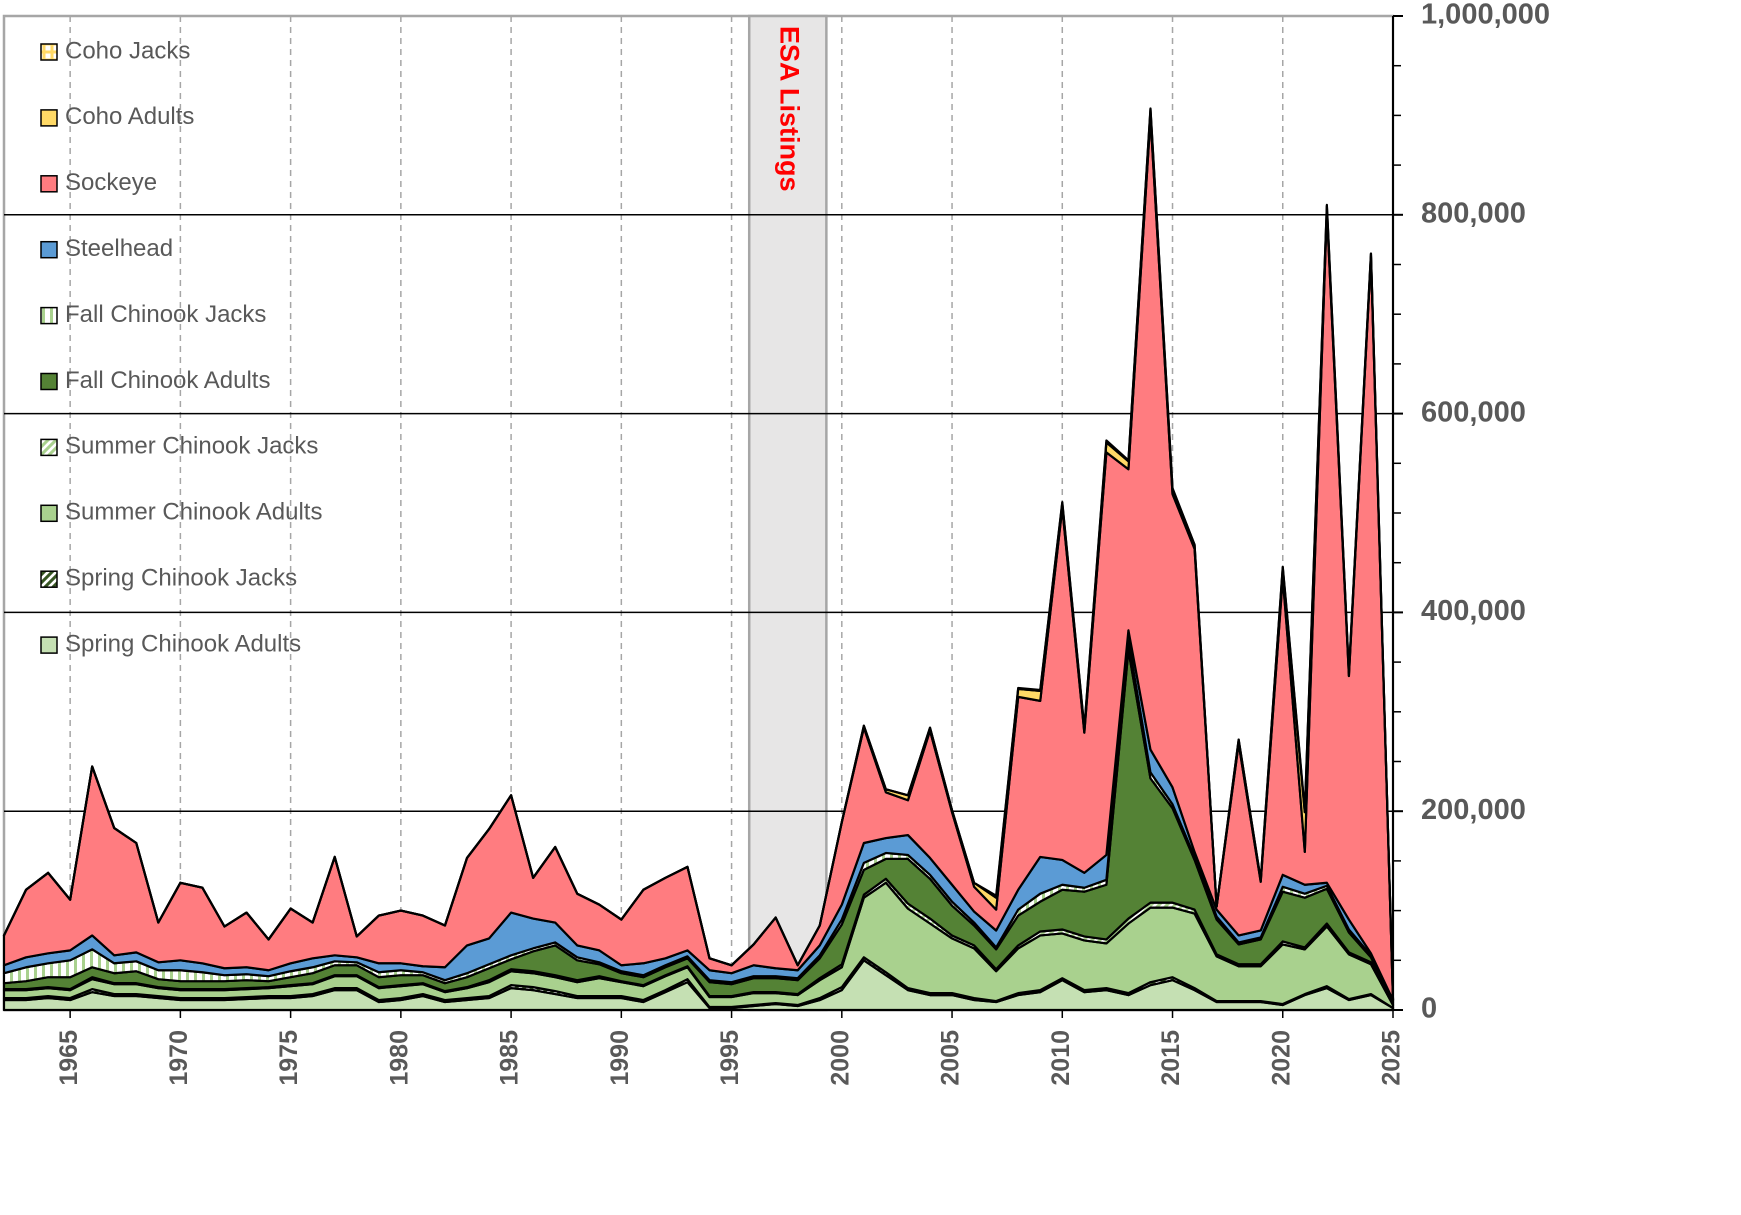 Image resolution: width=1741 pixels, height=1215 pixels. What do you see at coordinates (179, 1058) in the screenshot?
I see `x-tick-label: 1970` at bounding box center [179, 1058].